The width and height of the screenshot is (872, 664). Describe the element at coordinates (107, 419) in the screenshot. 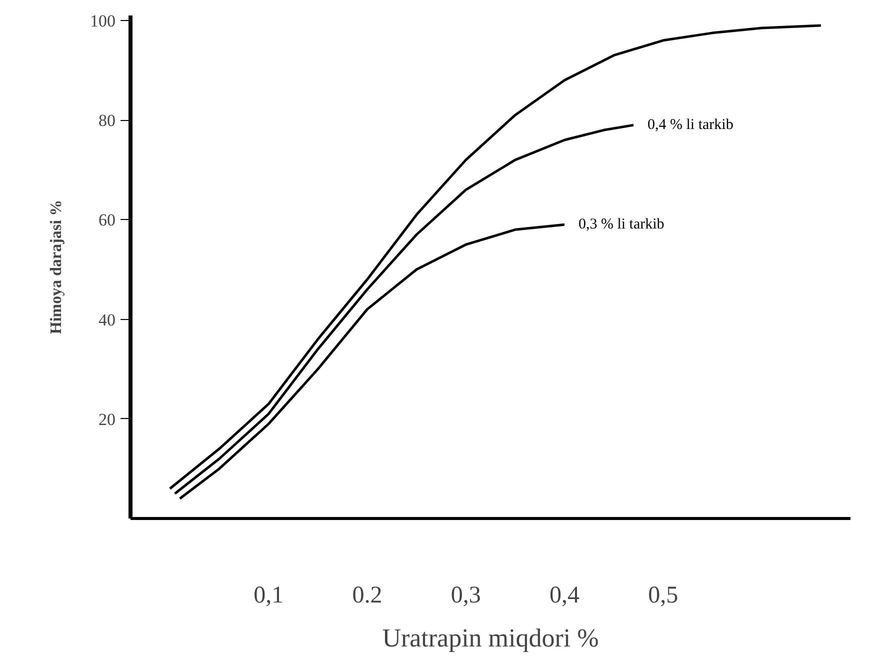

I see `y-tick-label: 20` at that location.